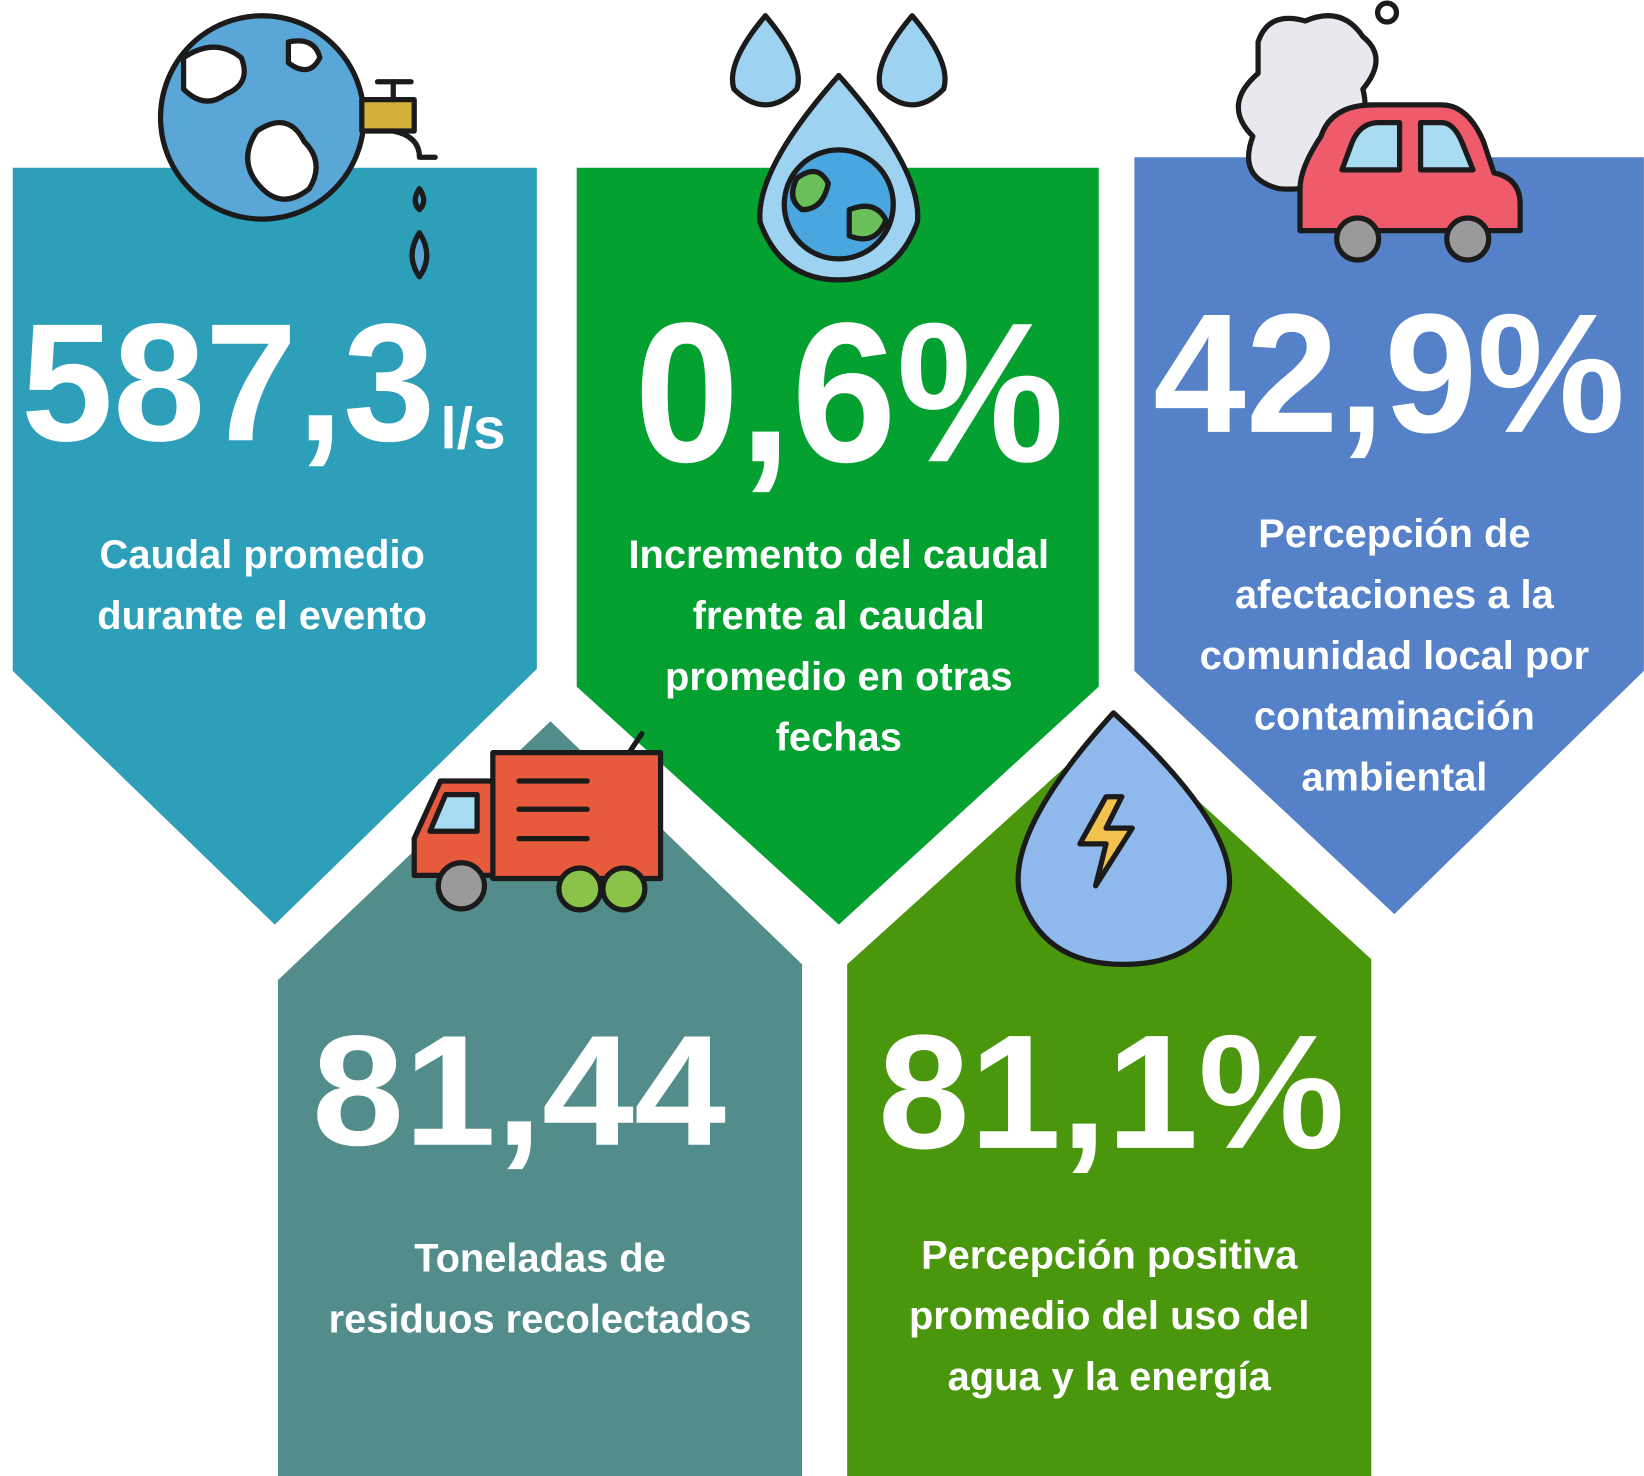  Describe the element at coordinates (839, 738) in the screenshot. I see `card-description: fechas` at that location.